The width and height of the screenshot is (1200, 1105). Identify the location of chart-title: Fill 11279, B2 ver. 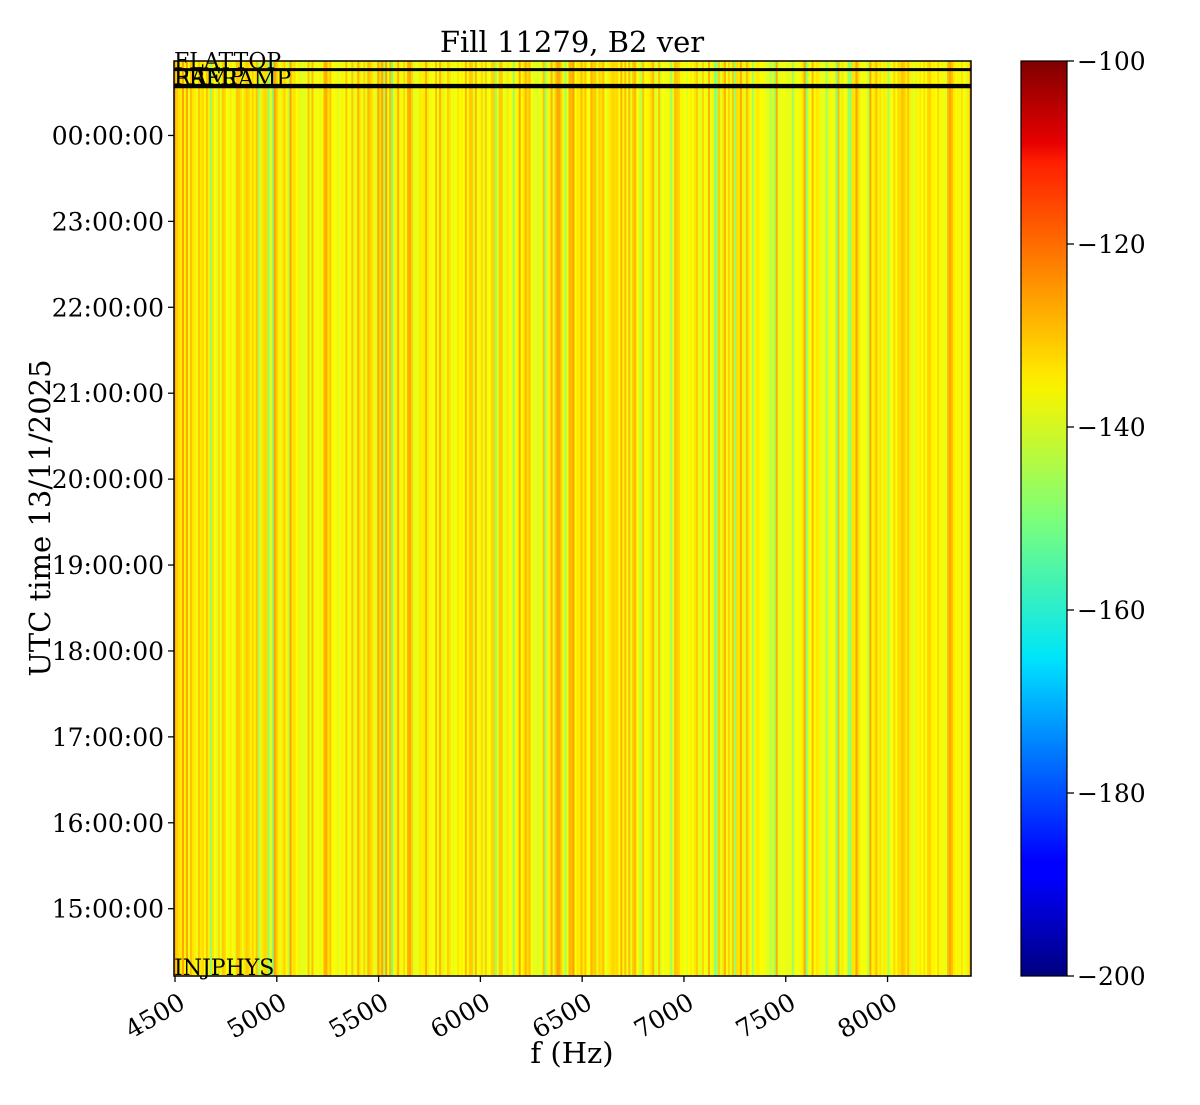
(572, 42).